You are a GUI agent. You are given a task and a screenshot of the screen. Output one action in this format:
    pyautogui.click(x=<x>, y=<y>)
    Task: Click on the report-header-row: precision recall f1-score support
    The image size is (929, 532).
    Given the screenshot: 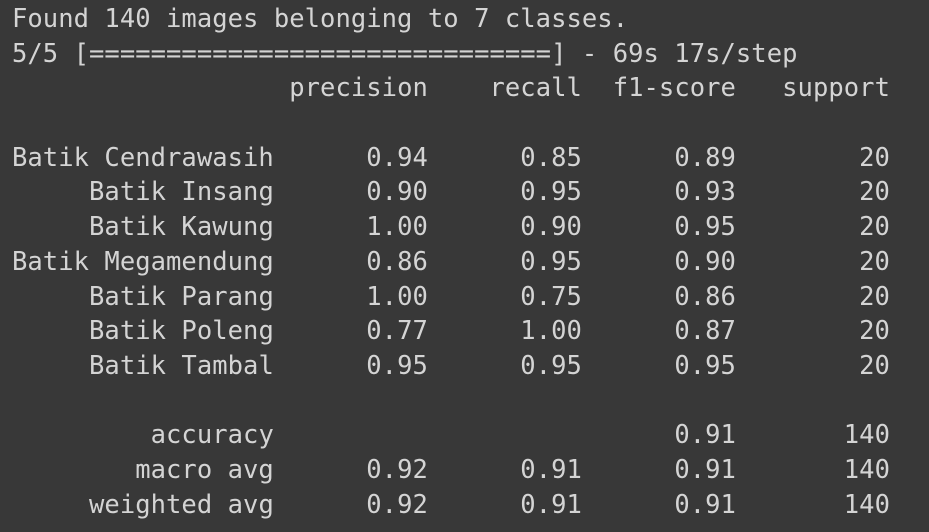 What is the action you would take?
    pyautogui.click(x=451, y=88)
    